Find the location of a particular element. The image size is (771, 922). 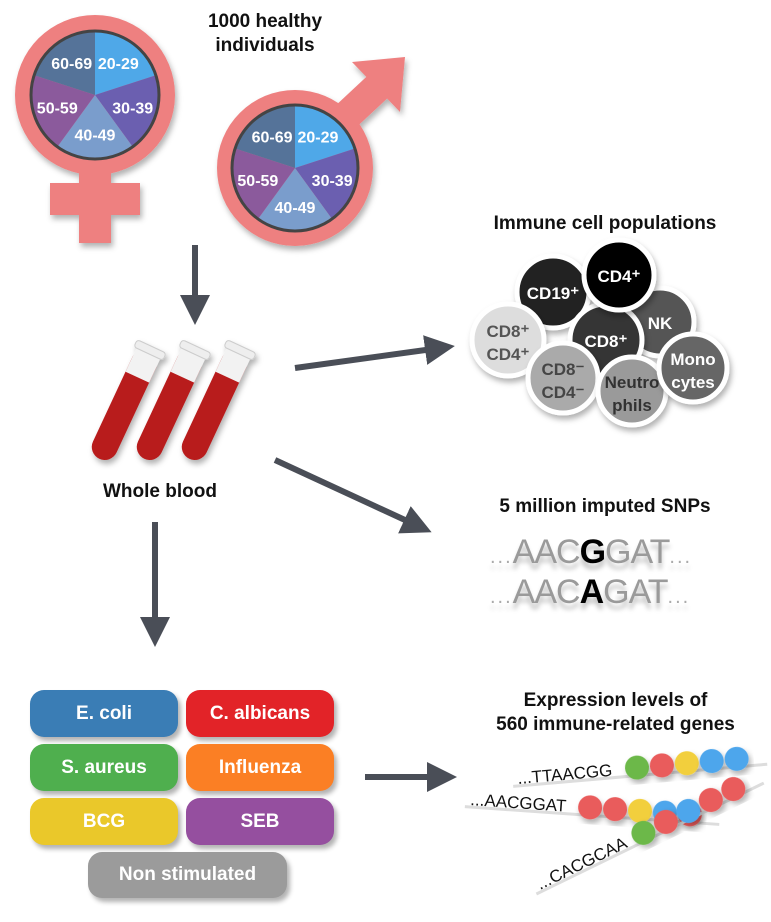

blood-tubes-icon is located at coordinates (173, 400).